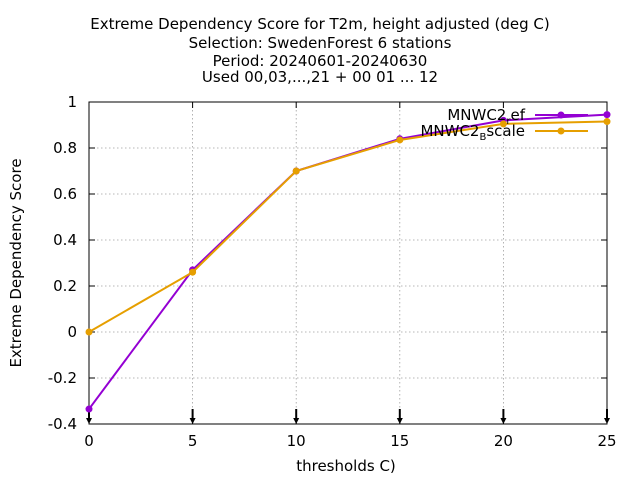 The height and width of the screenshot is (480, 640). I want to click on y-tick-label: -0.2, so click(62, 378).